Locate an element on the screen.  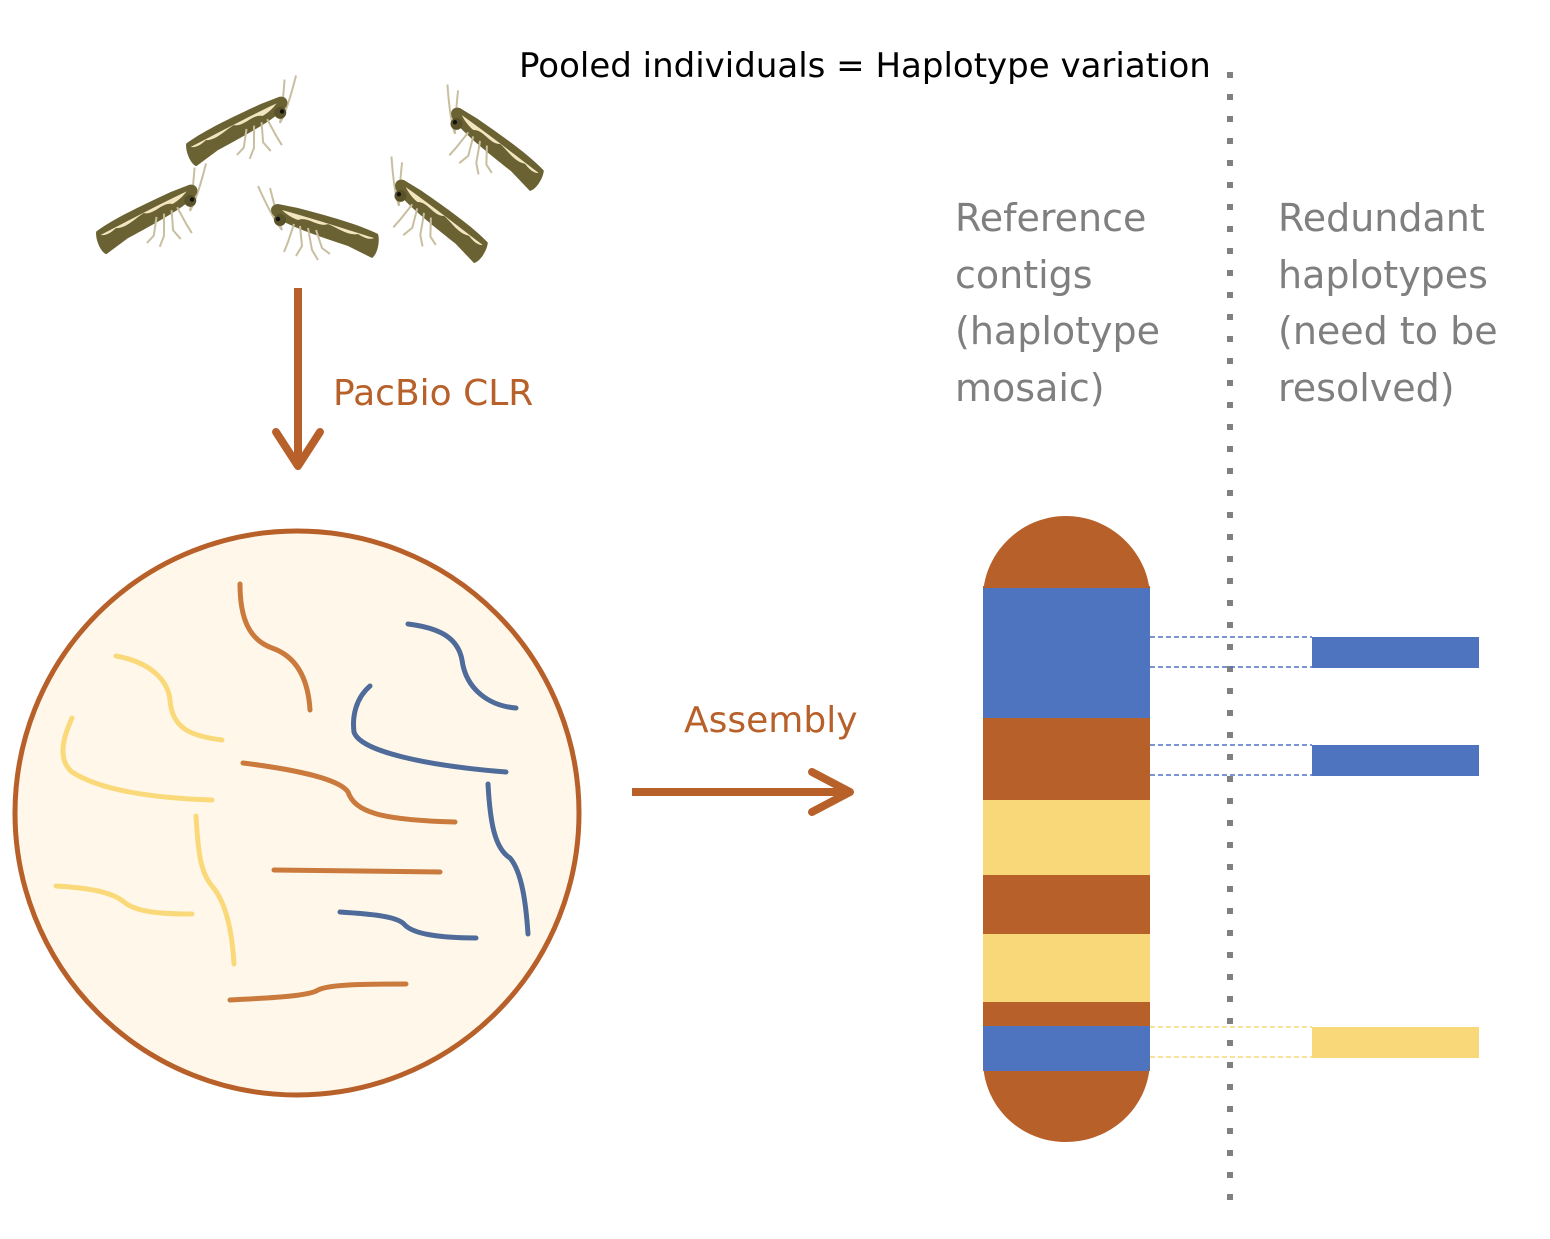
redundant-haplotype-bar-yellow is located at coordinates (1395, 1042).